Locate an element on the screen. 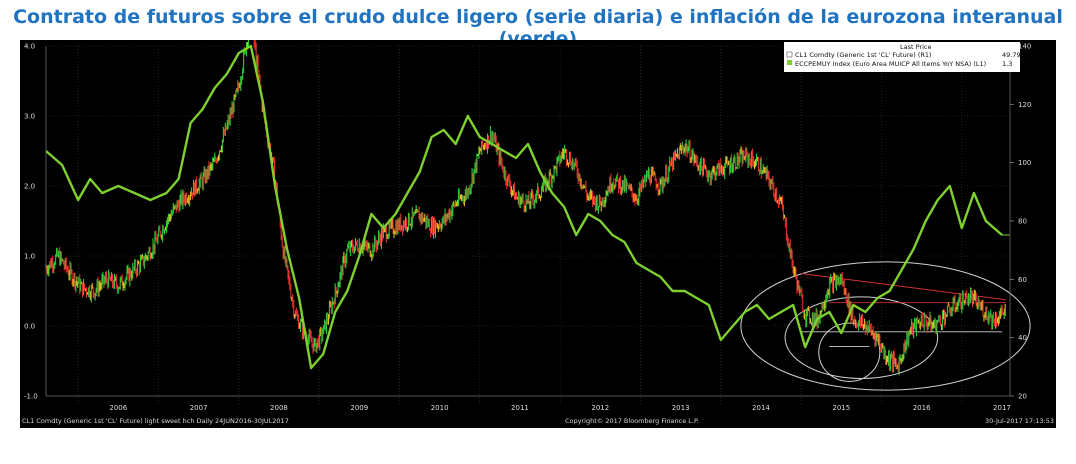 Image resolution: width=1076 pixels, height=464 pixels. legend-box is located at coordinates (902, 57).